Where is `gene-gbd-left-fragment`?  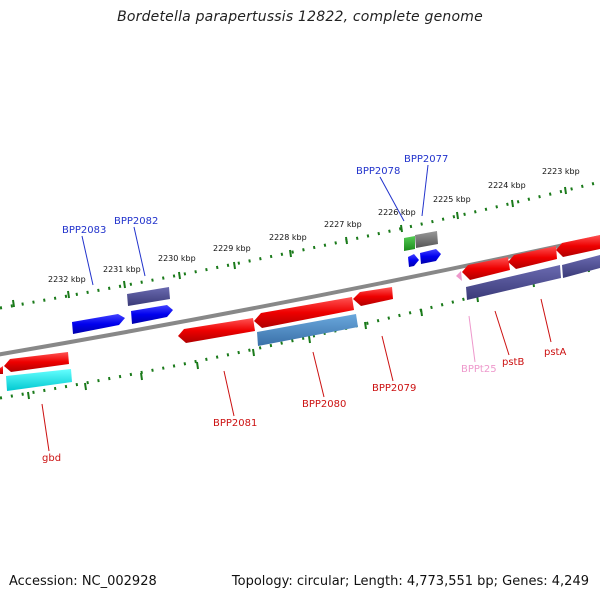
gene-gbd-left-fragment is located at coordinates (1, 370).